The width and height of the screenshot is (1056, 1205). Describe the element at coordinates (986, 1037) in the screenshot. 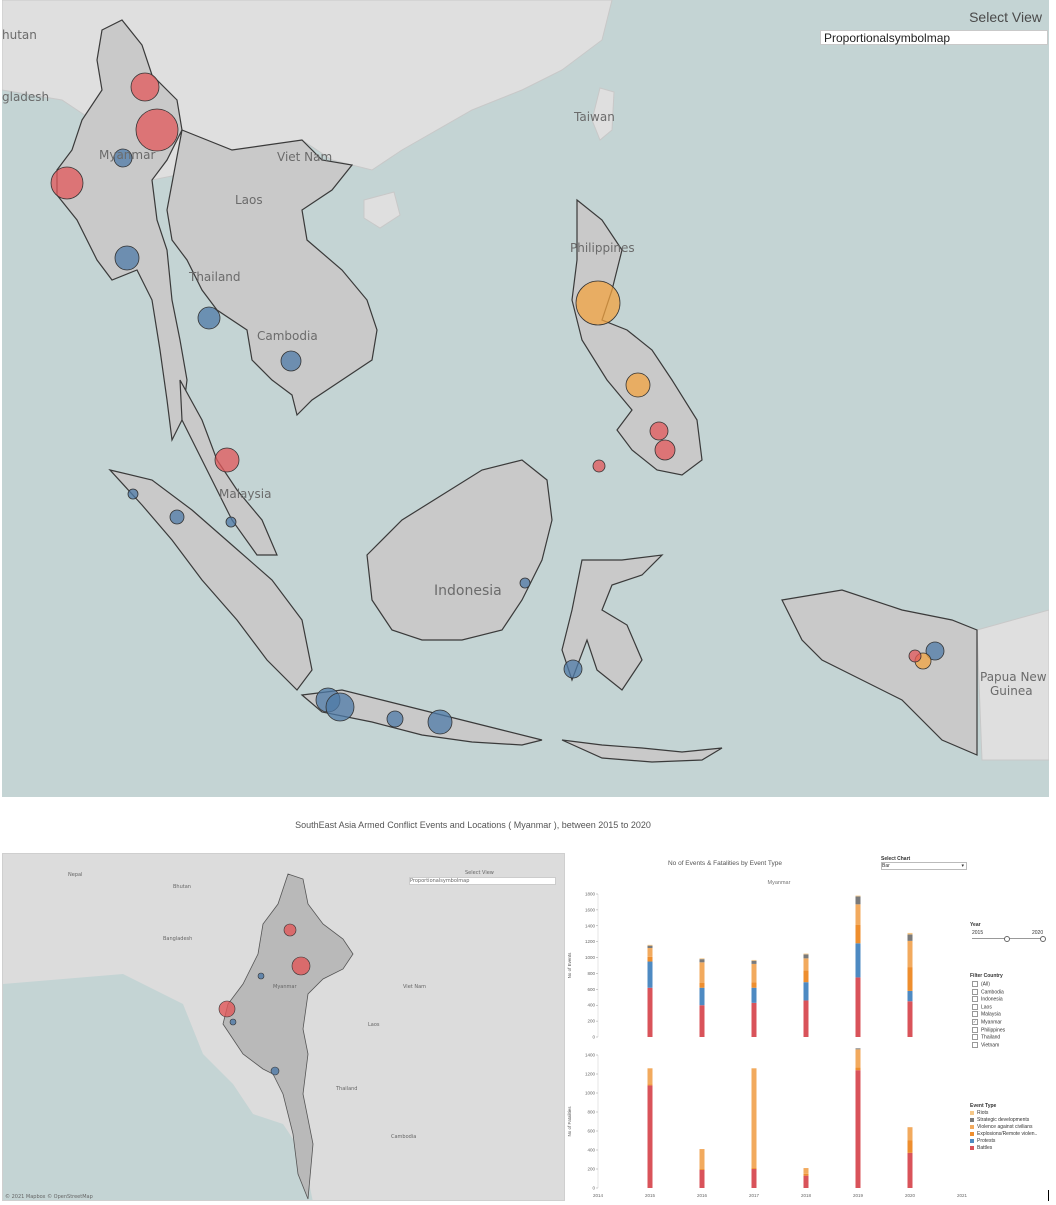

I see `country-option-thailand: Thailand` at that location.